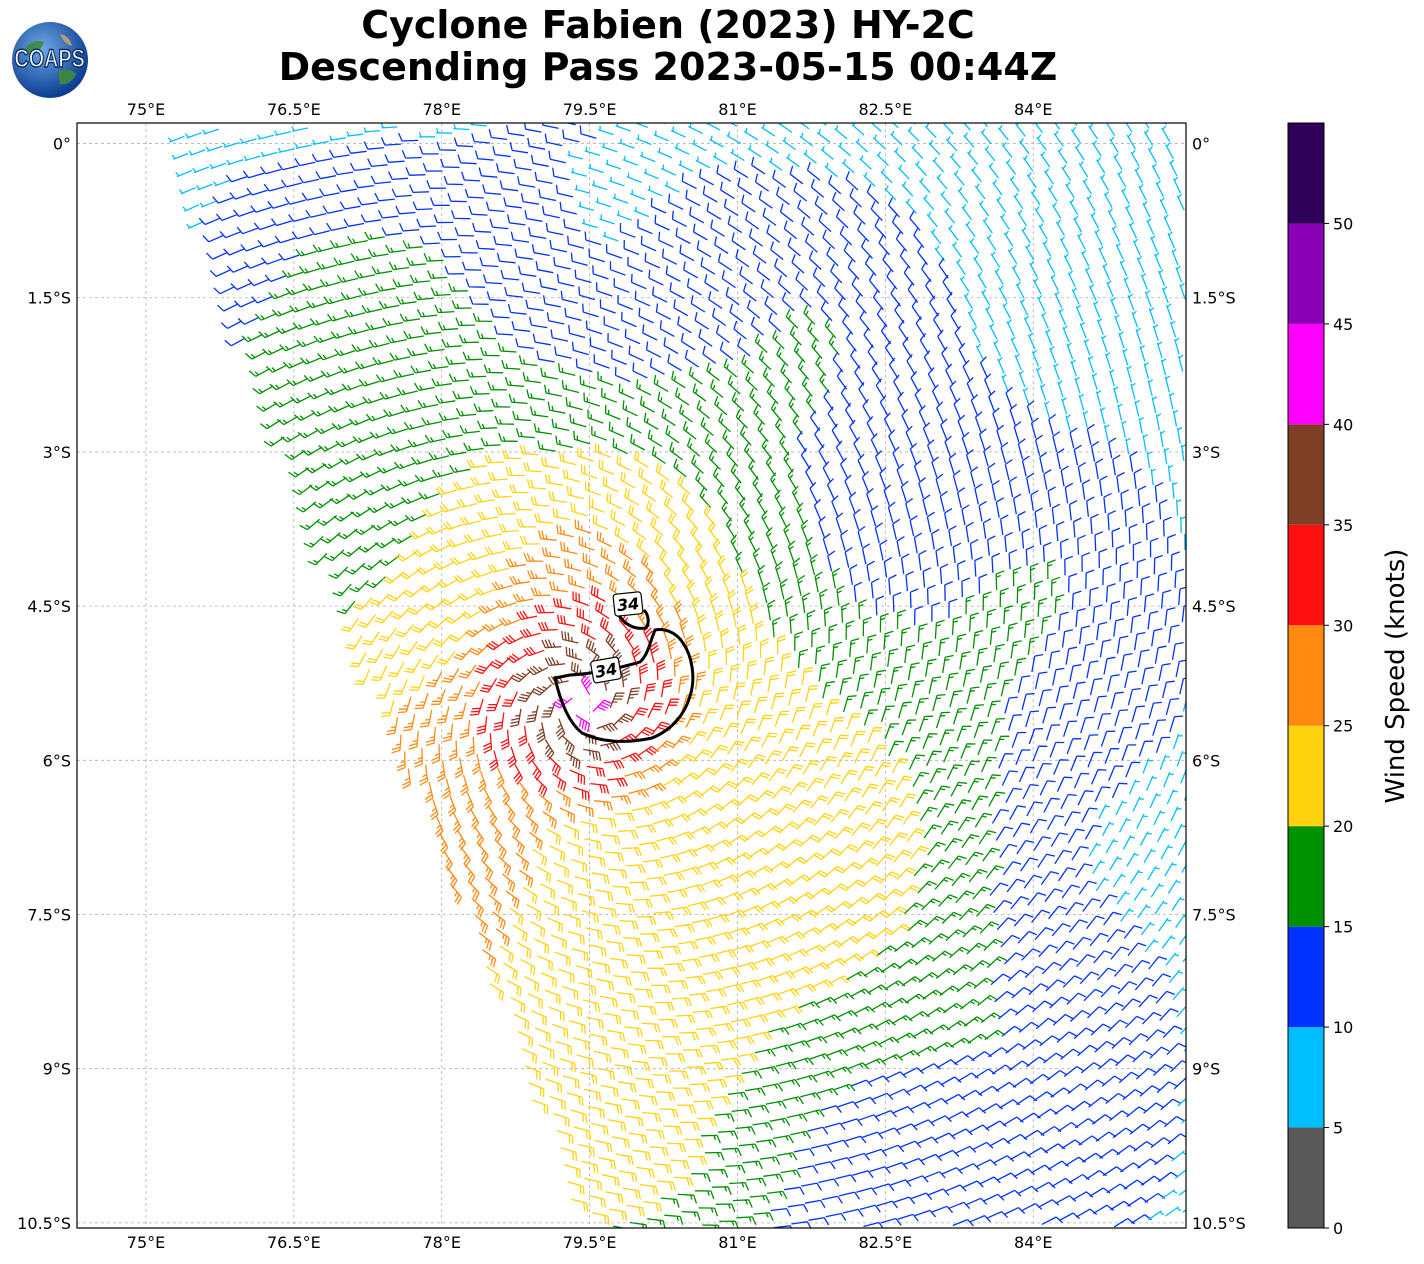 This screenshot has width=1424, height=1264. Describe the element at coordinates (1343, 625) in the screenshot. I see `colorbar-tick-label: 30` at that location.